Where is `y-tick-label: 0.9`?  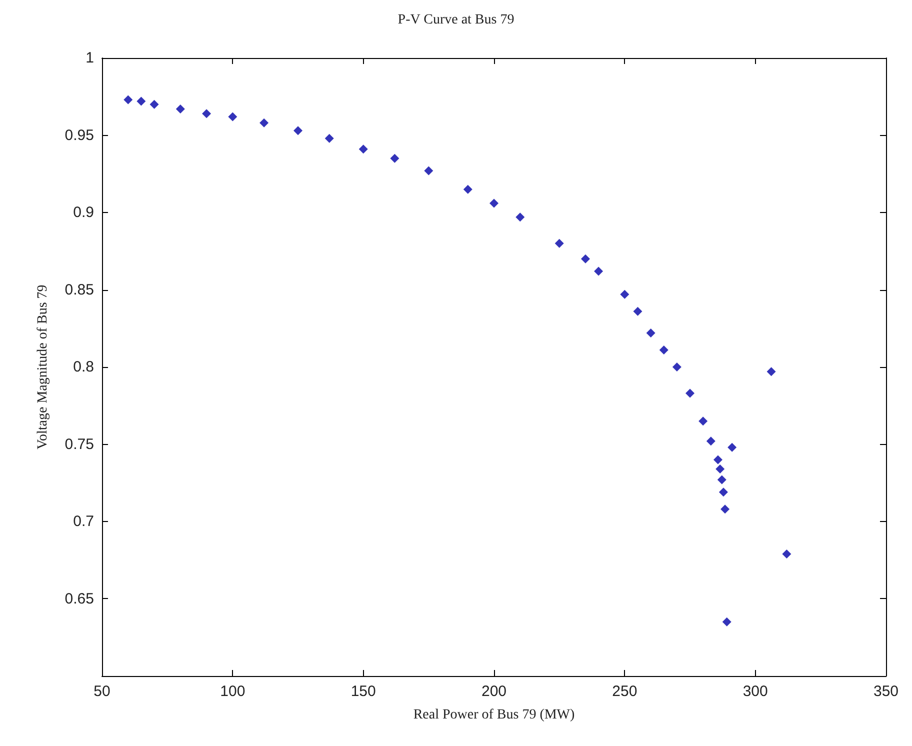 y-tick-label: 0.9 is located at coordinates (83, 212).